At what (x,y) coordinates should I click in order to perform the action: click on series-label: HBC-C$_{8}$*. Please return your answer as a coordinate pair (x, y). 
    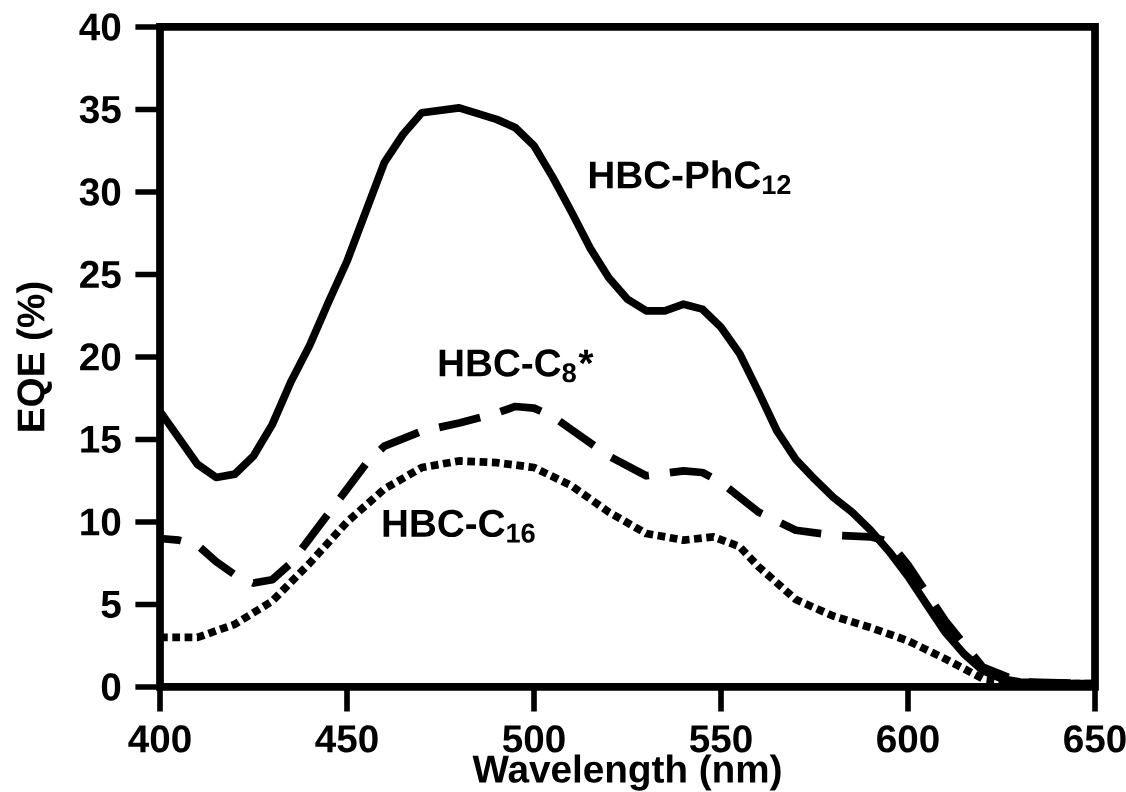
    Looking at the image, I should click on (516, 366).